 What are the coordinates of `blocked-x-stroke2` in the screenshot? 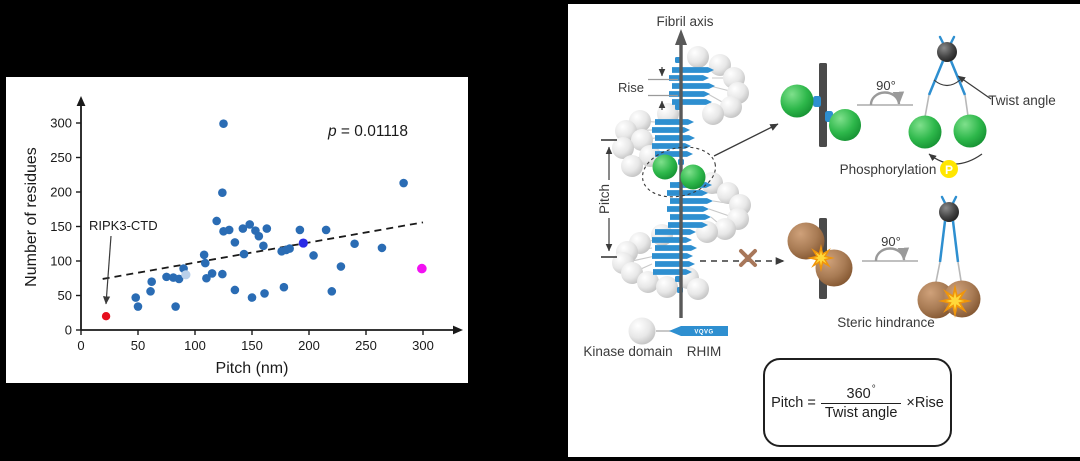 It's located at (748, 258).